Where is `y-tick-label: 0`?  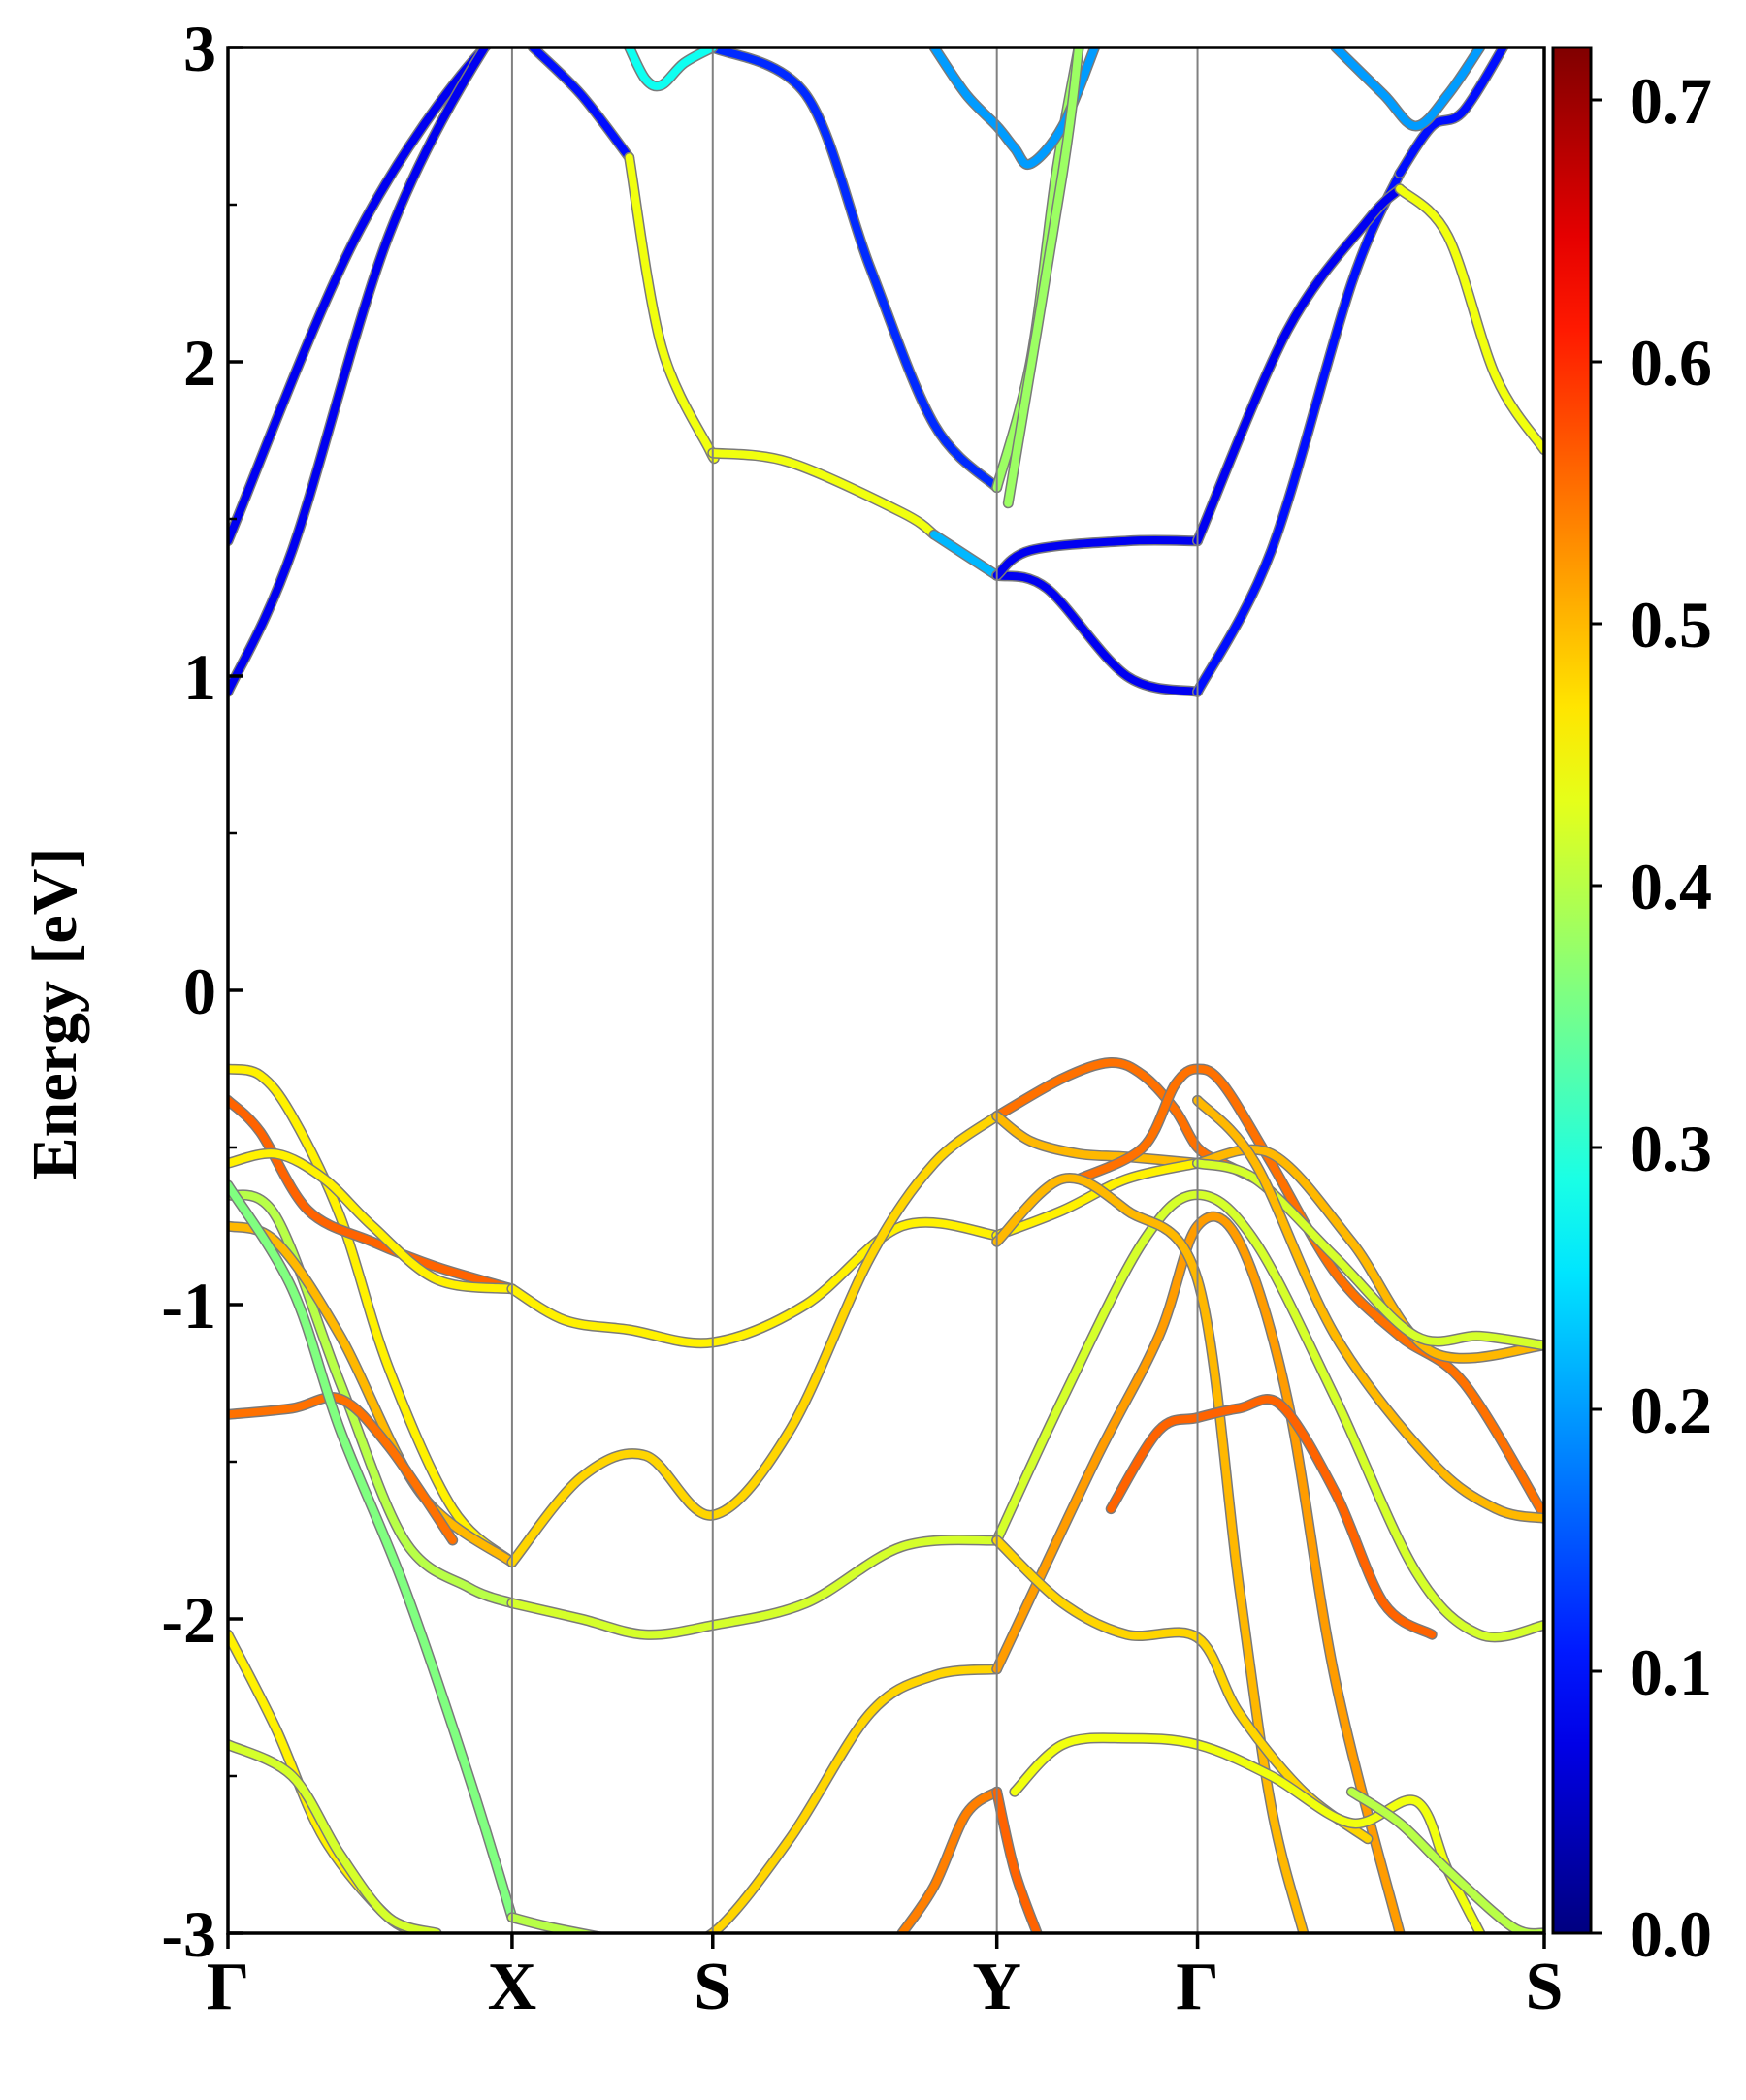 y-tick-label: 0 is located at coordinates (199, 991).